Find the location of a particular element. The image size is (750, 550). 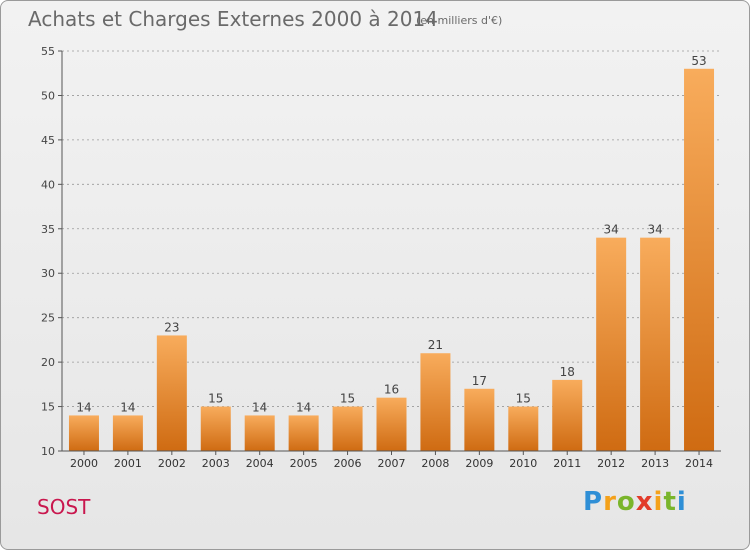

y-tick-label: 15 is located at coordinates (48, 407).